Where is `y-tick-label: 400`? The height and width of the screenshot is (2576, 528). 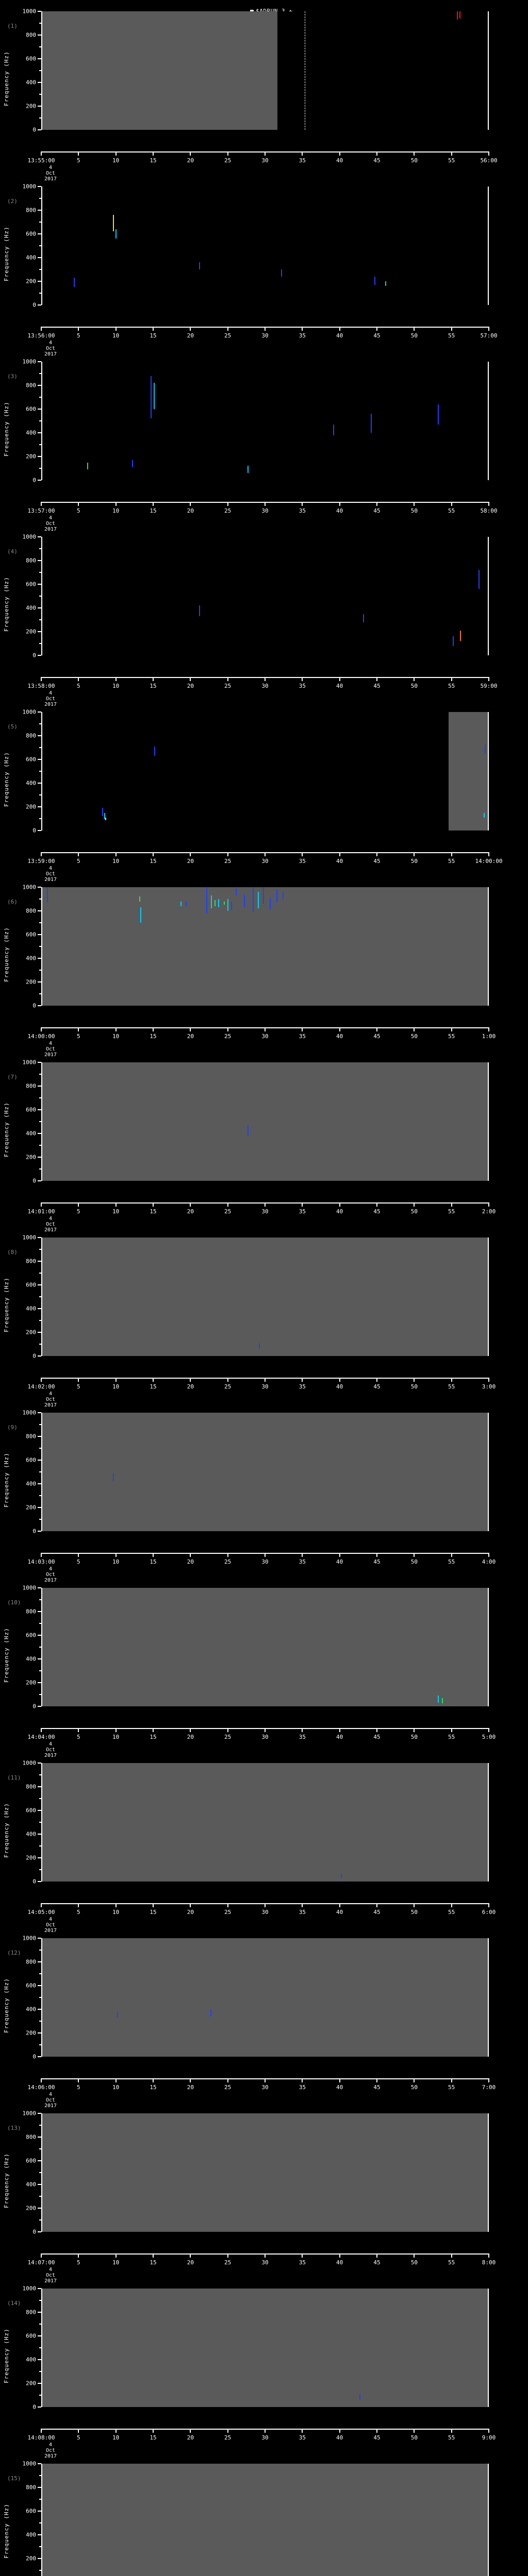 y-tick-label: 400 is located at coordinates (31, 958).